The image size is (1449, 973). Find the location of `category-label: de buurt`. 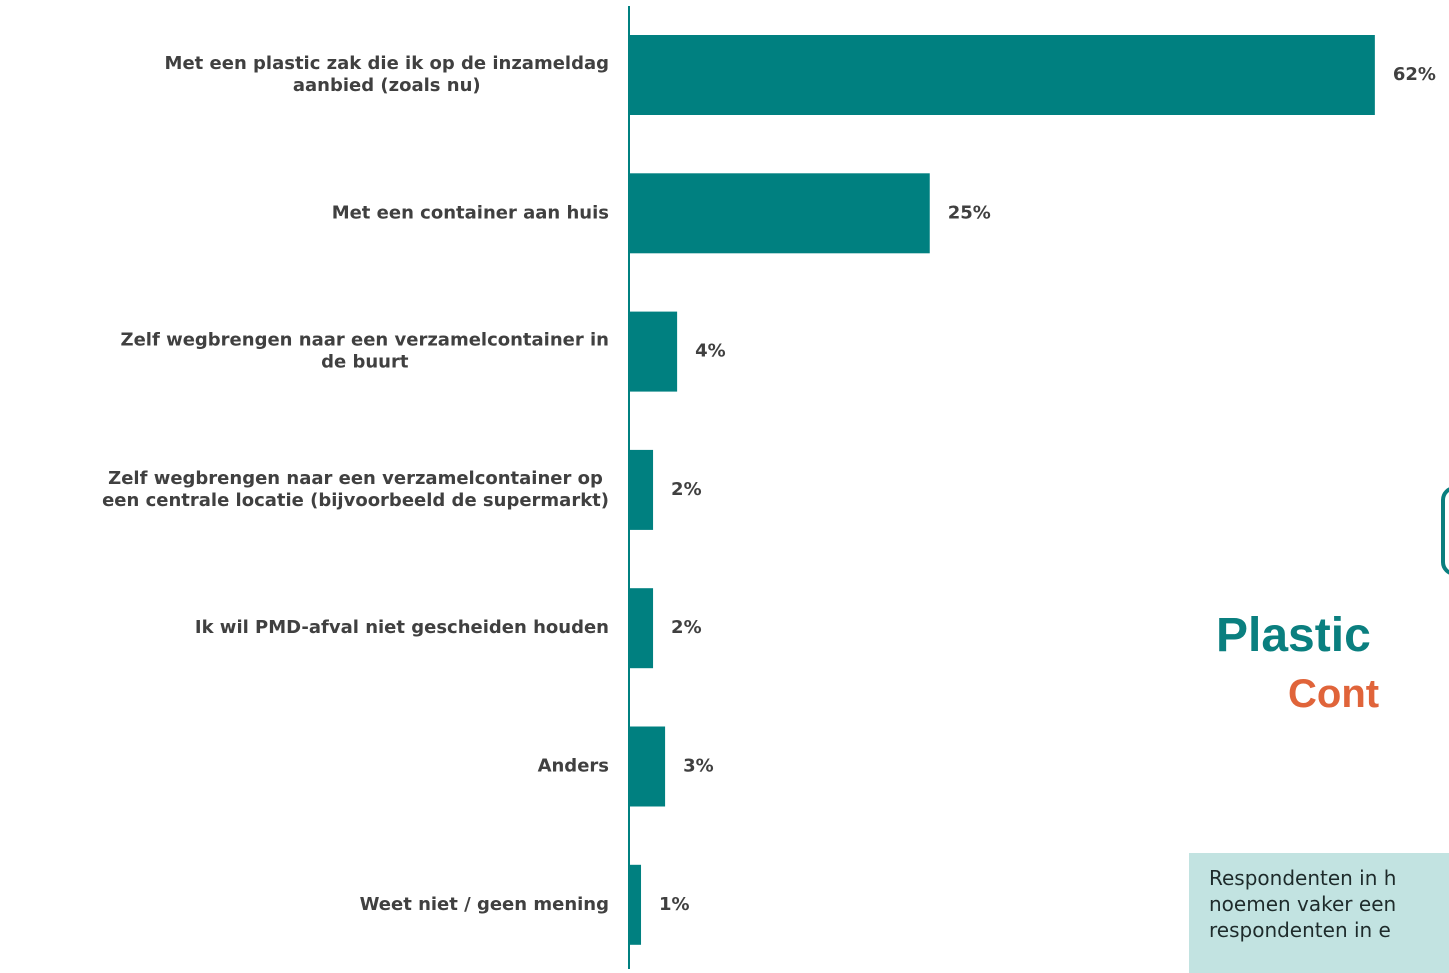

category-label: de buurt is located at coordinates (365, 362).